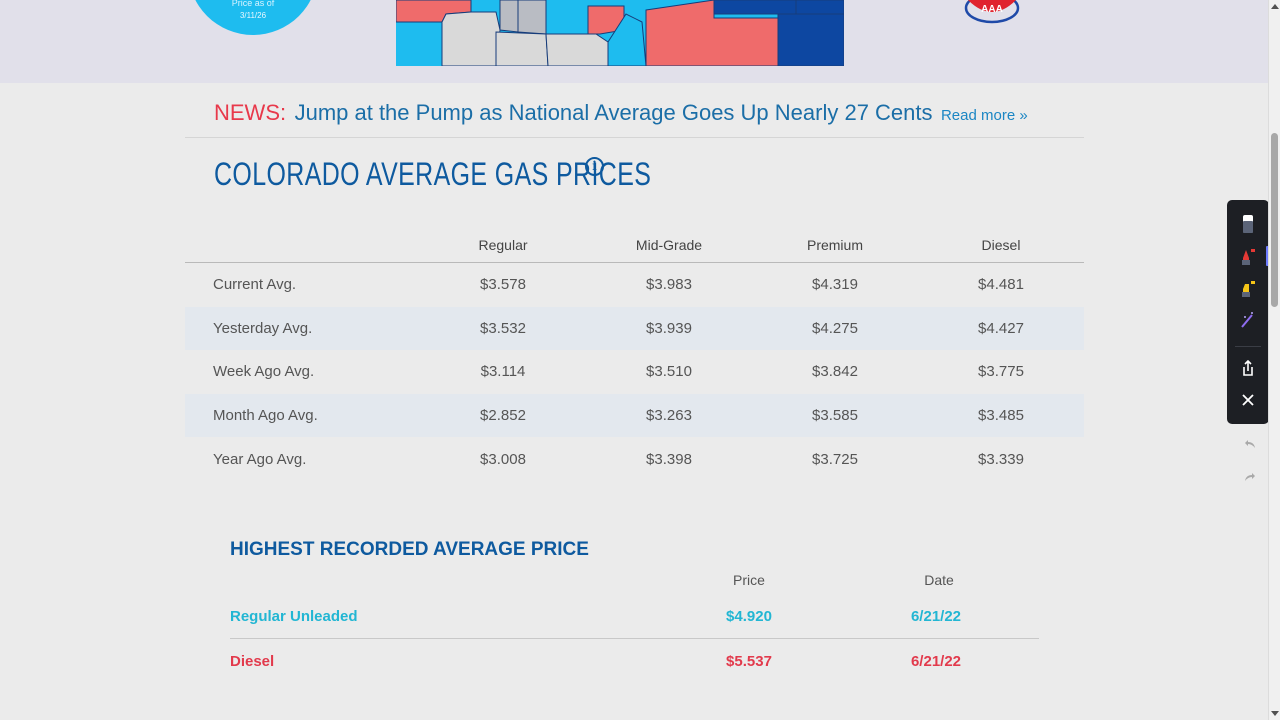 The image size is (1280, 720). Describe the element at coordinates (634, 137) in the screenshot. I see `divider` at that location.